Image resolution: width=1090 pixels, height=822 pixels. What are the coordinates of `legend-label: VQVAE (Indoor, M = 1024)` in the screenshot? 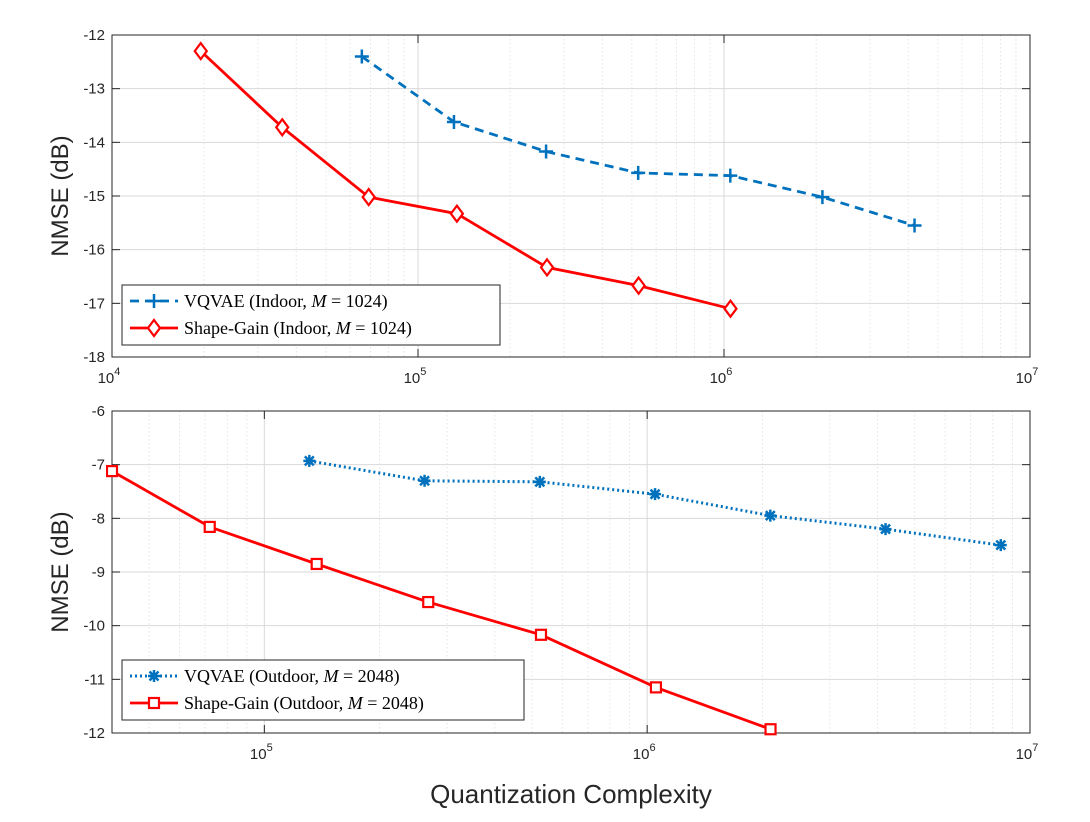 It's located at (286, 301).